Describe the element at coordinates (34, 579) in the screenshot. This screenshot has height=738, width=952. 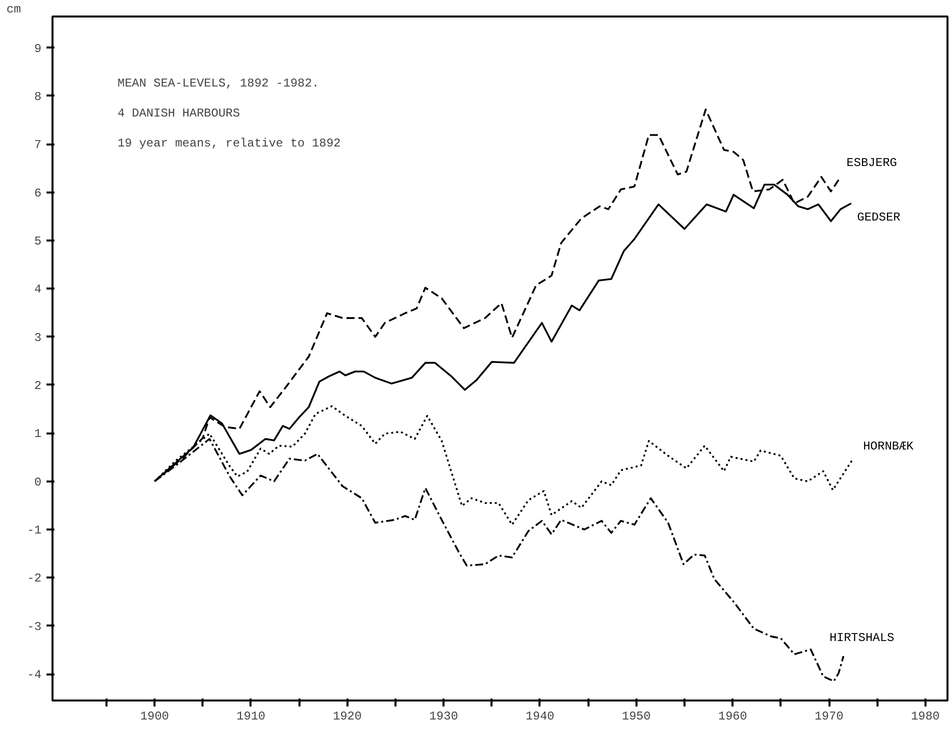
I see `y-tick-label: -2` at that location.